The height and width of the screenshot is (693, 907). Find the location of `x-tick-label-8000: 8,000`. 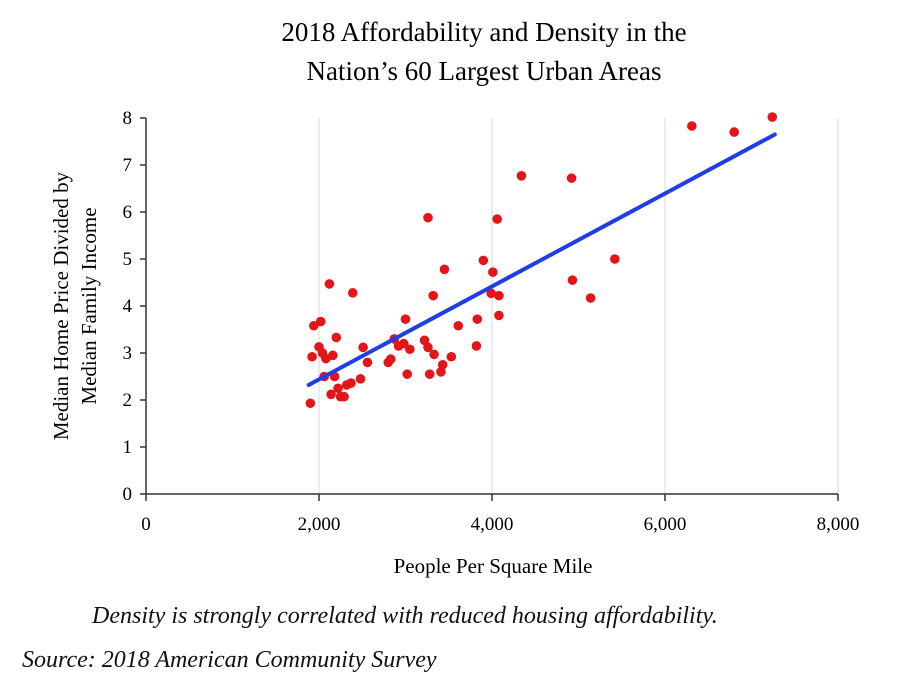

x-tick-label-8000: 8,000 is located at coordinates (838, 524).